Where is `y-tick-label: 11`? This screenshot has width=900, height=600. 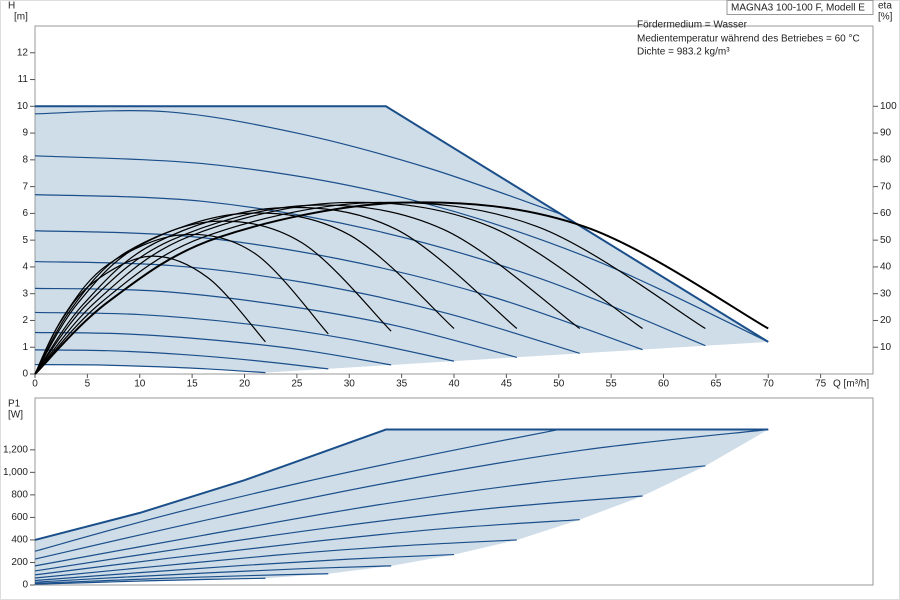
y-tick-label: 11 is located at coordinates (23, 79).